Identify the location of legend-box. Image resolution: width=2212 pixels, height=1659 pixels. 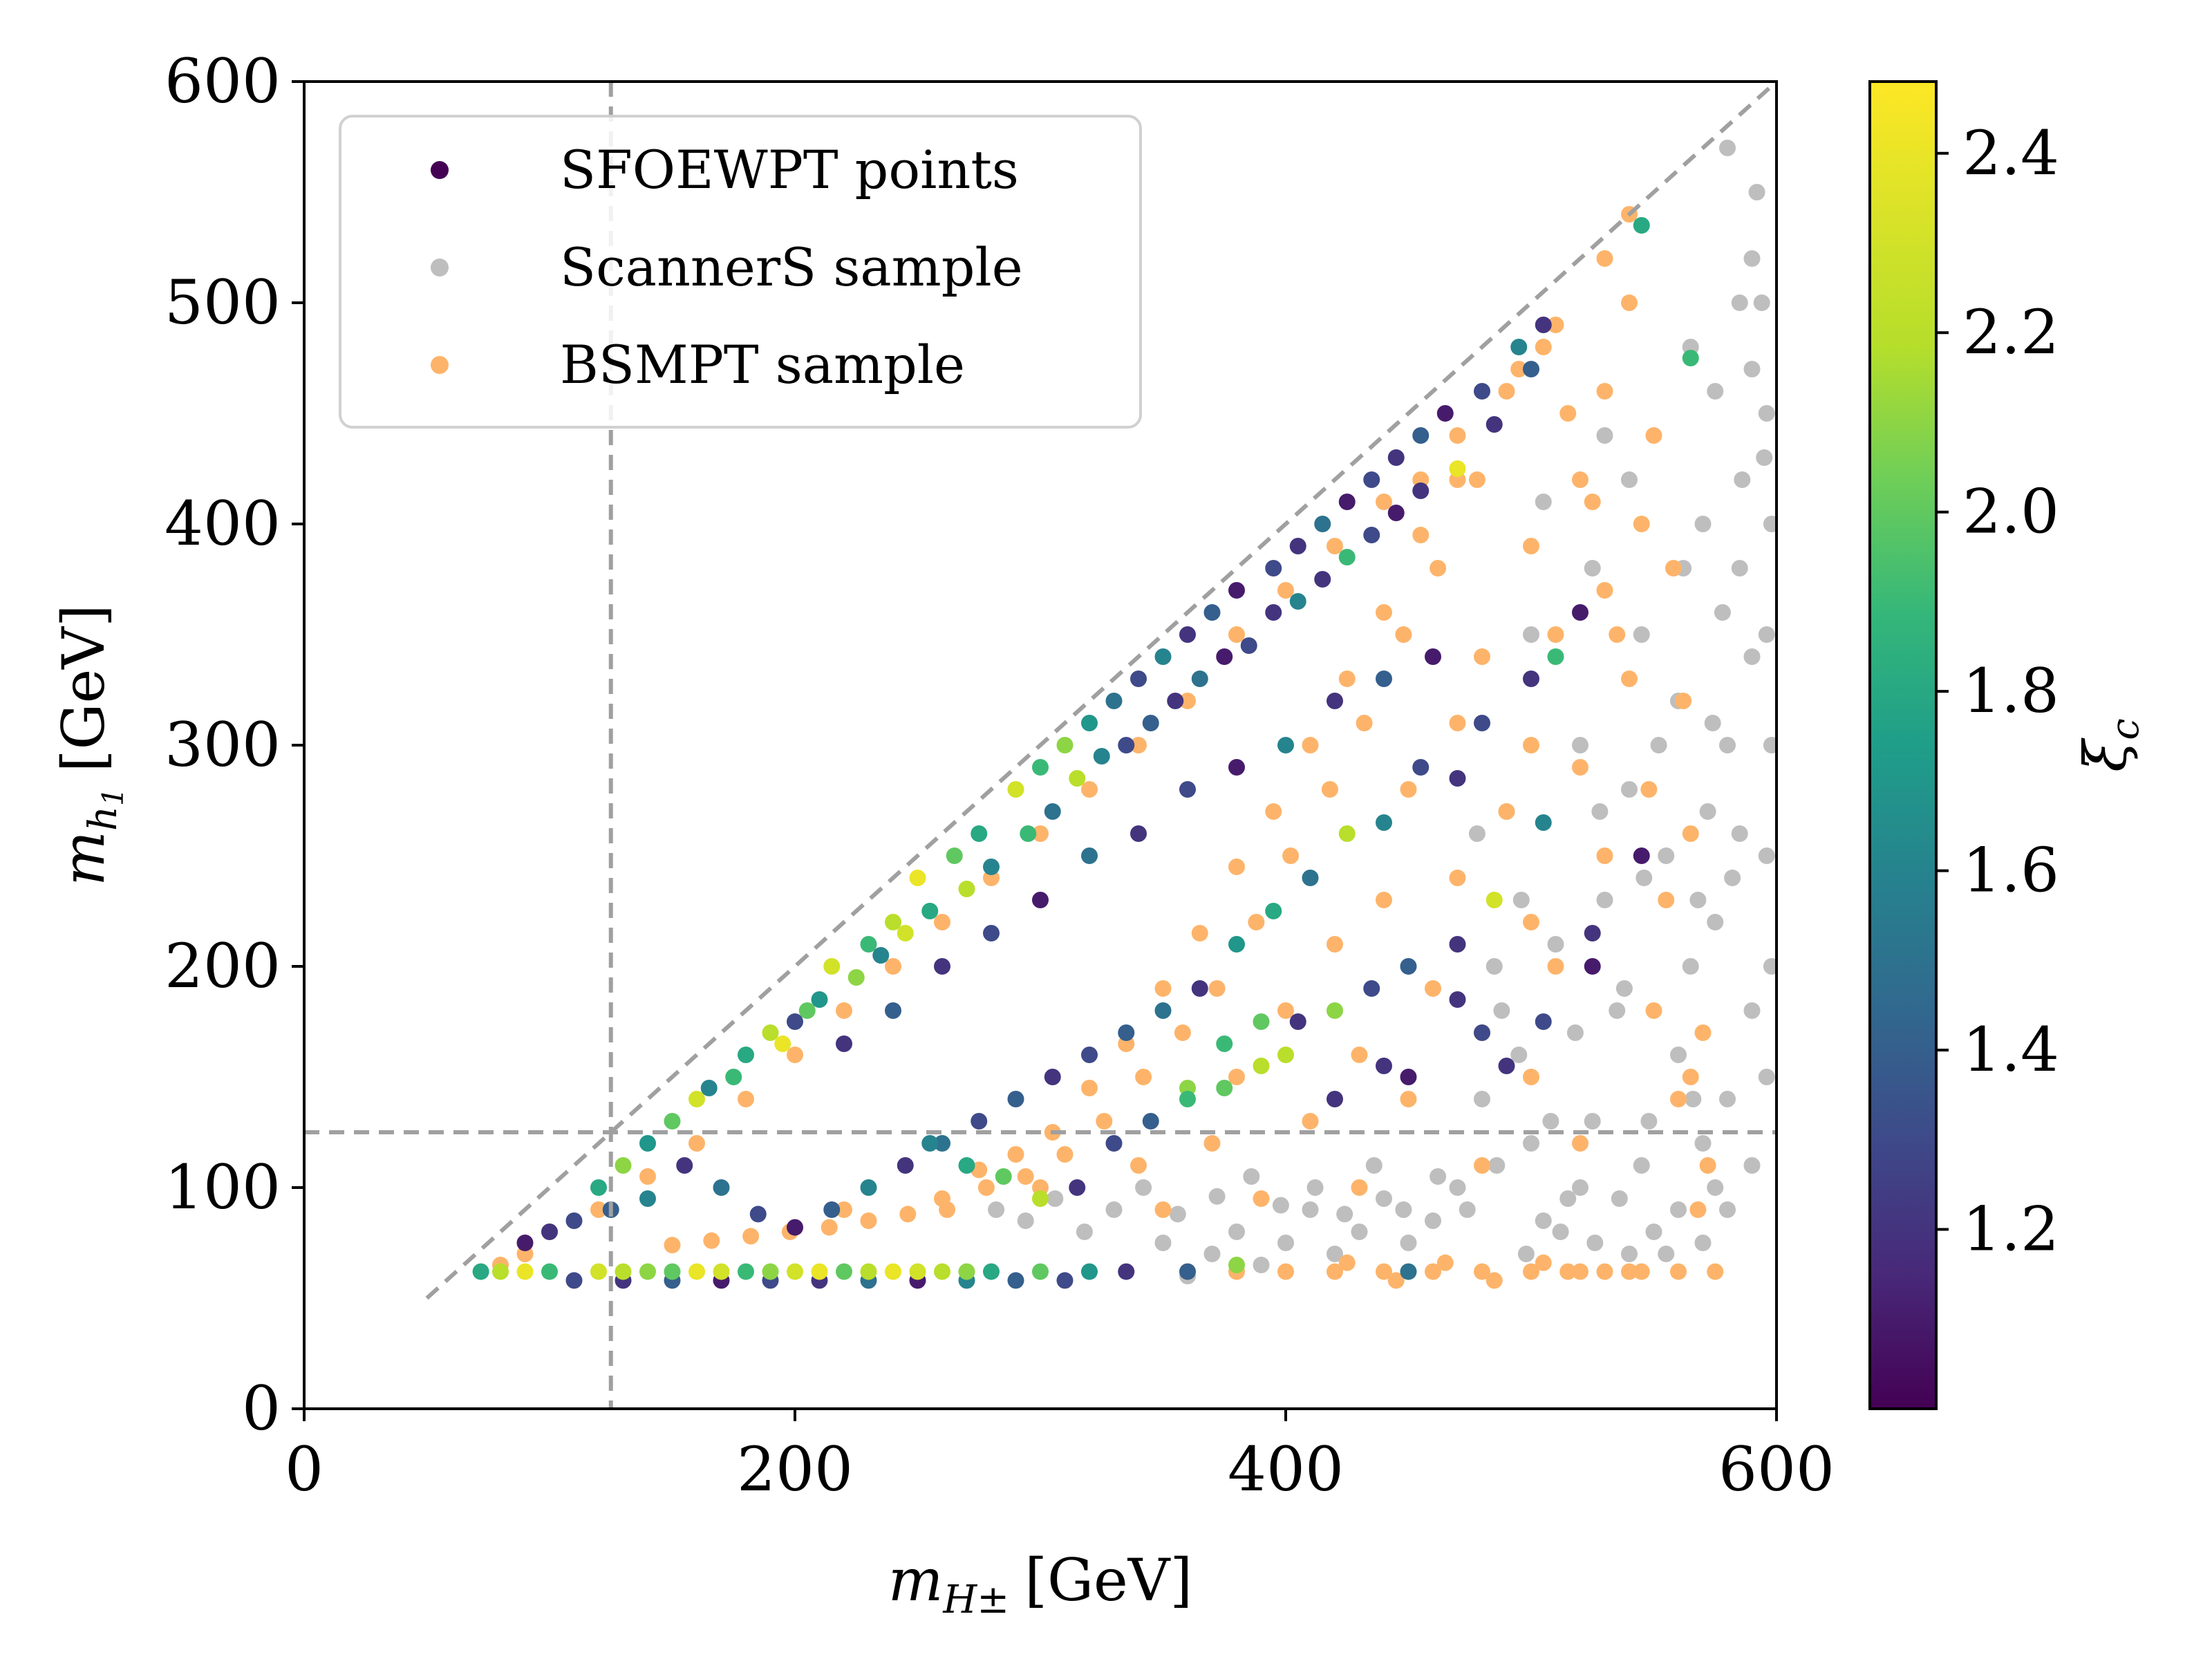
(740, 272).